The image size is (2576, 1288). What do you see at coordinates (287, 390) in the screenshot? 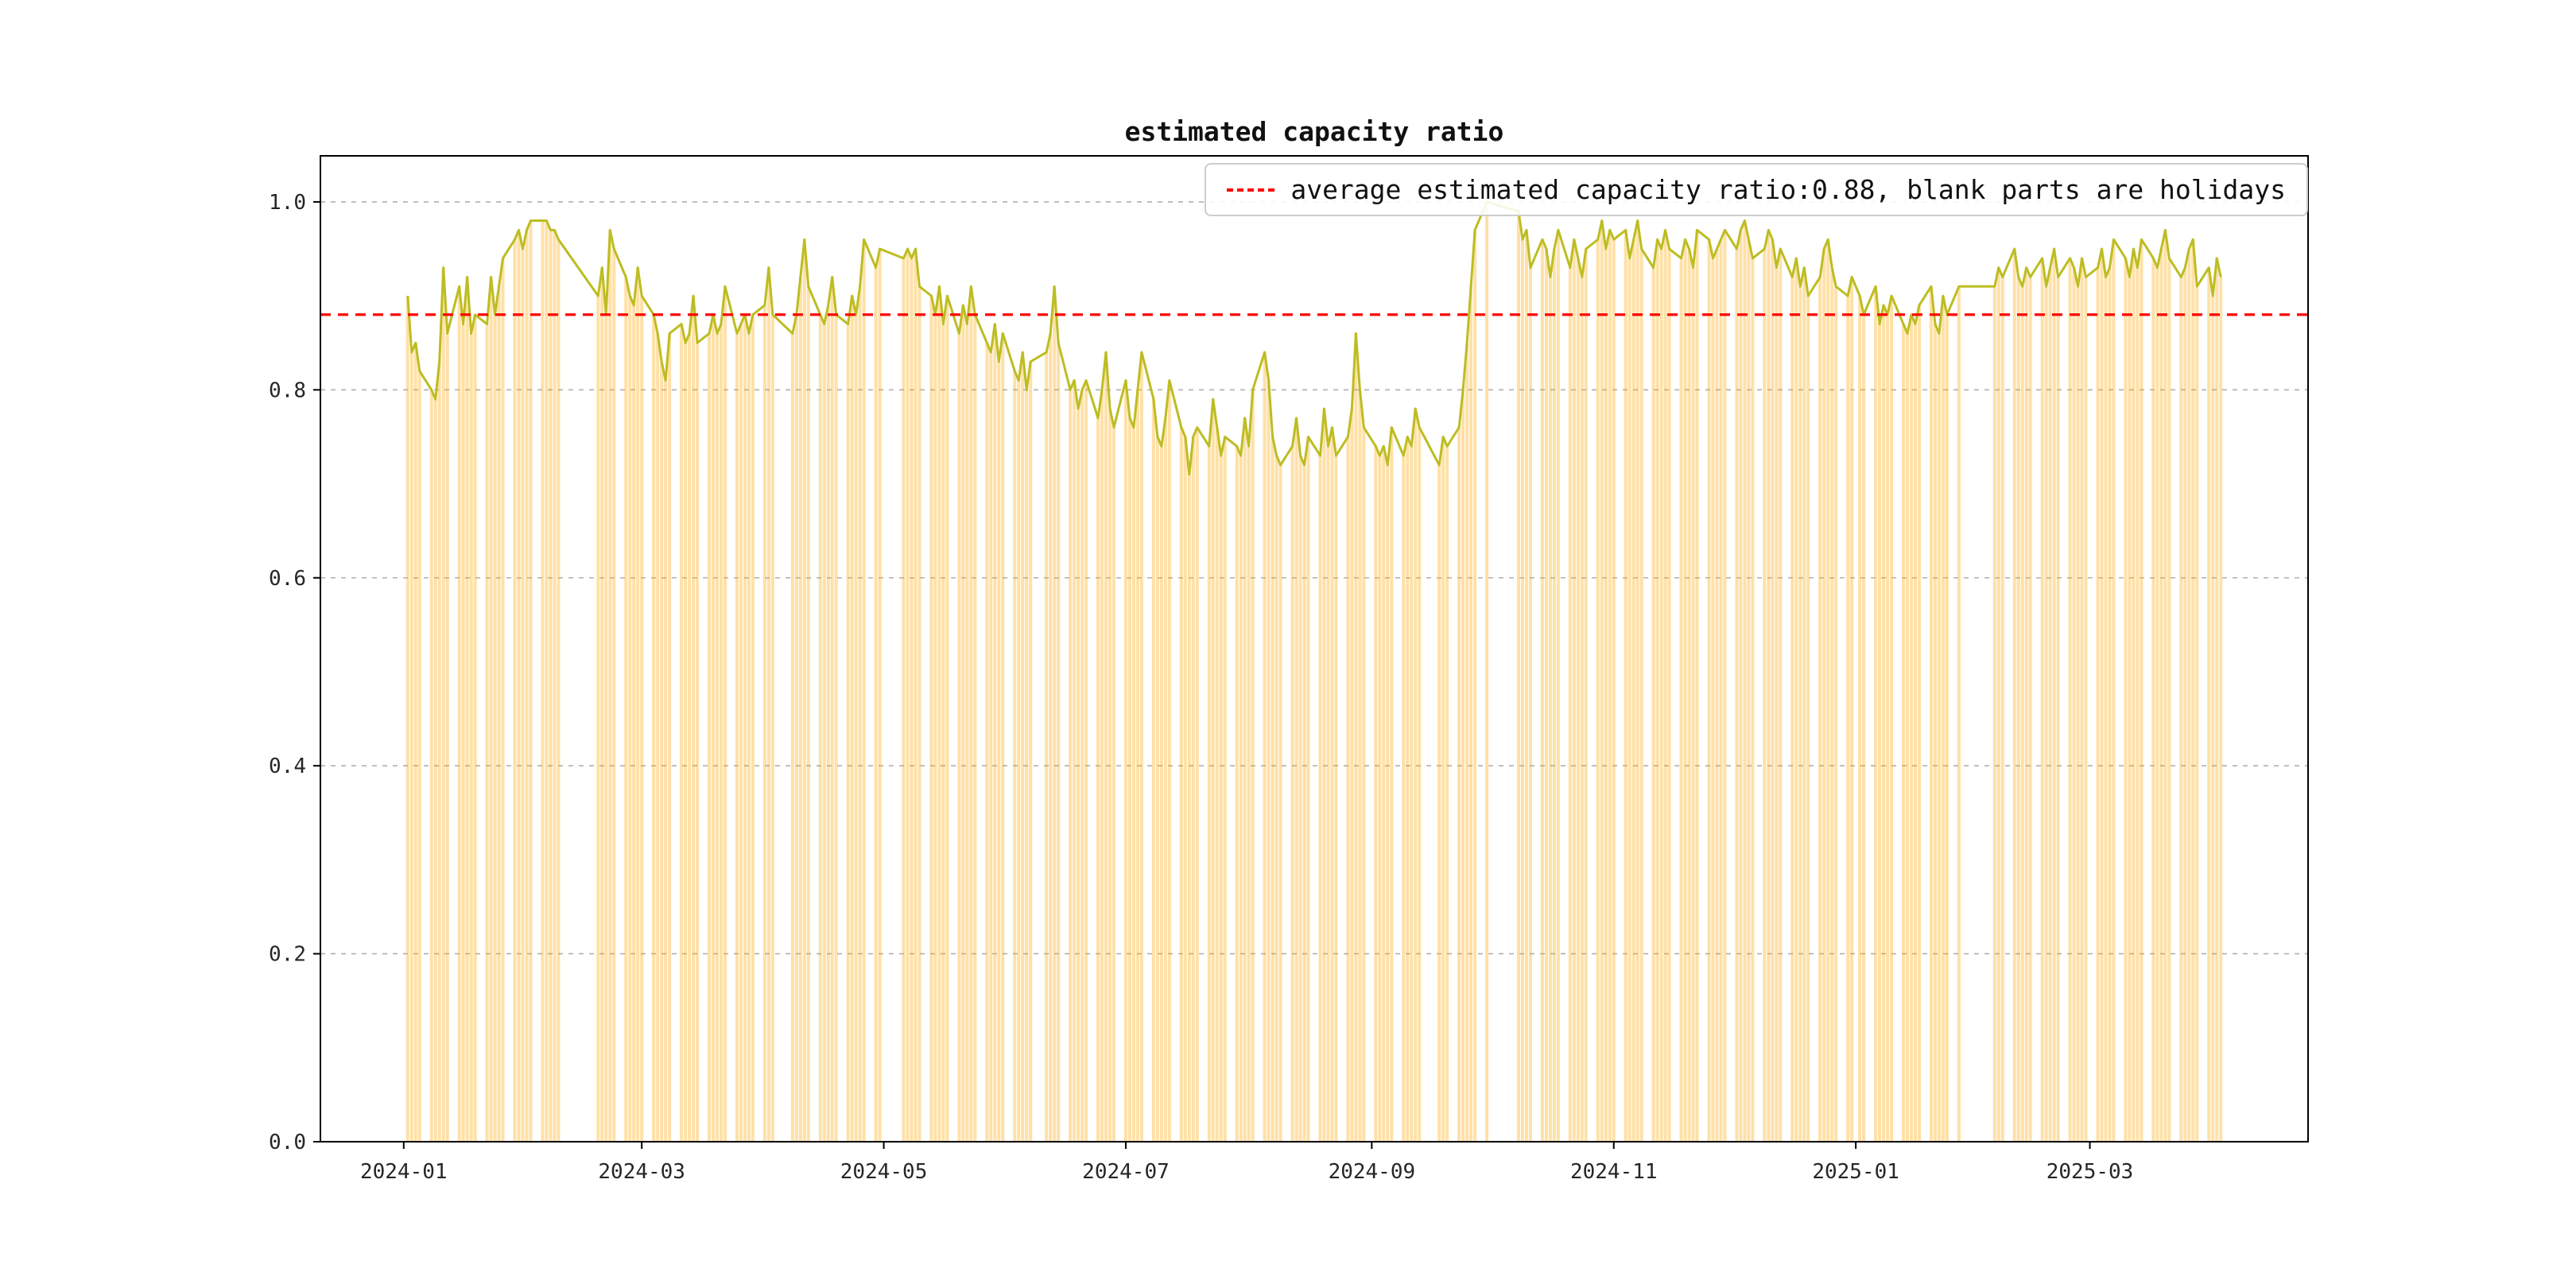
I see `svg-text: 0.8` at bounding box center [287, 390].